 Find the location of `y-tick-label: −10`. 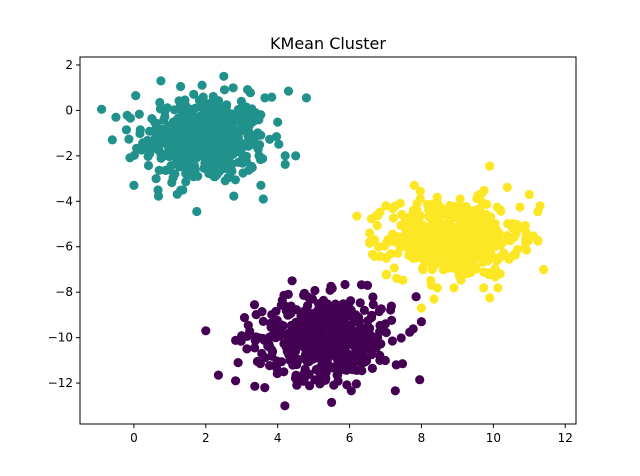

y-tick-label: −10 is located at coordinates (60, 338).